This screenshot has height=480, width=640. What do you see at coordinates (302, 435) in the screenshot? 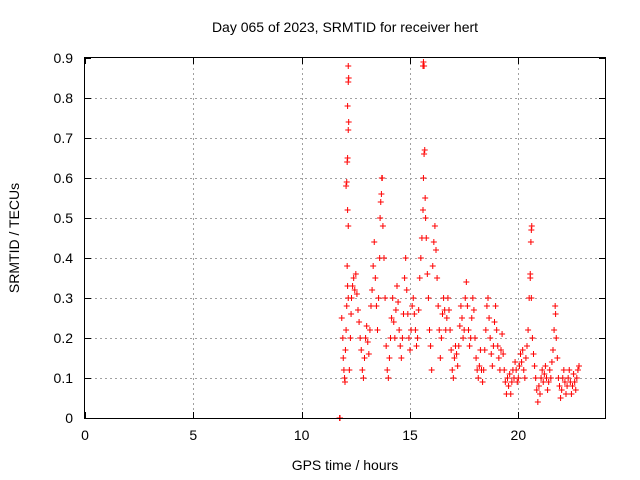
I see `x-tick-label: 10` at bounding box center [302, 435].